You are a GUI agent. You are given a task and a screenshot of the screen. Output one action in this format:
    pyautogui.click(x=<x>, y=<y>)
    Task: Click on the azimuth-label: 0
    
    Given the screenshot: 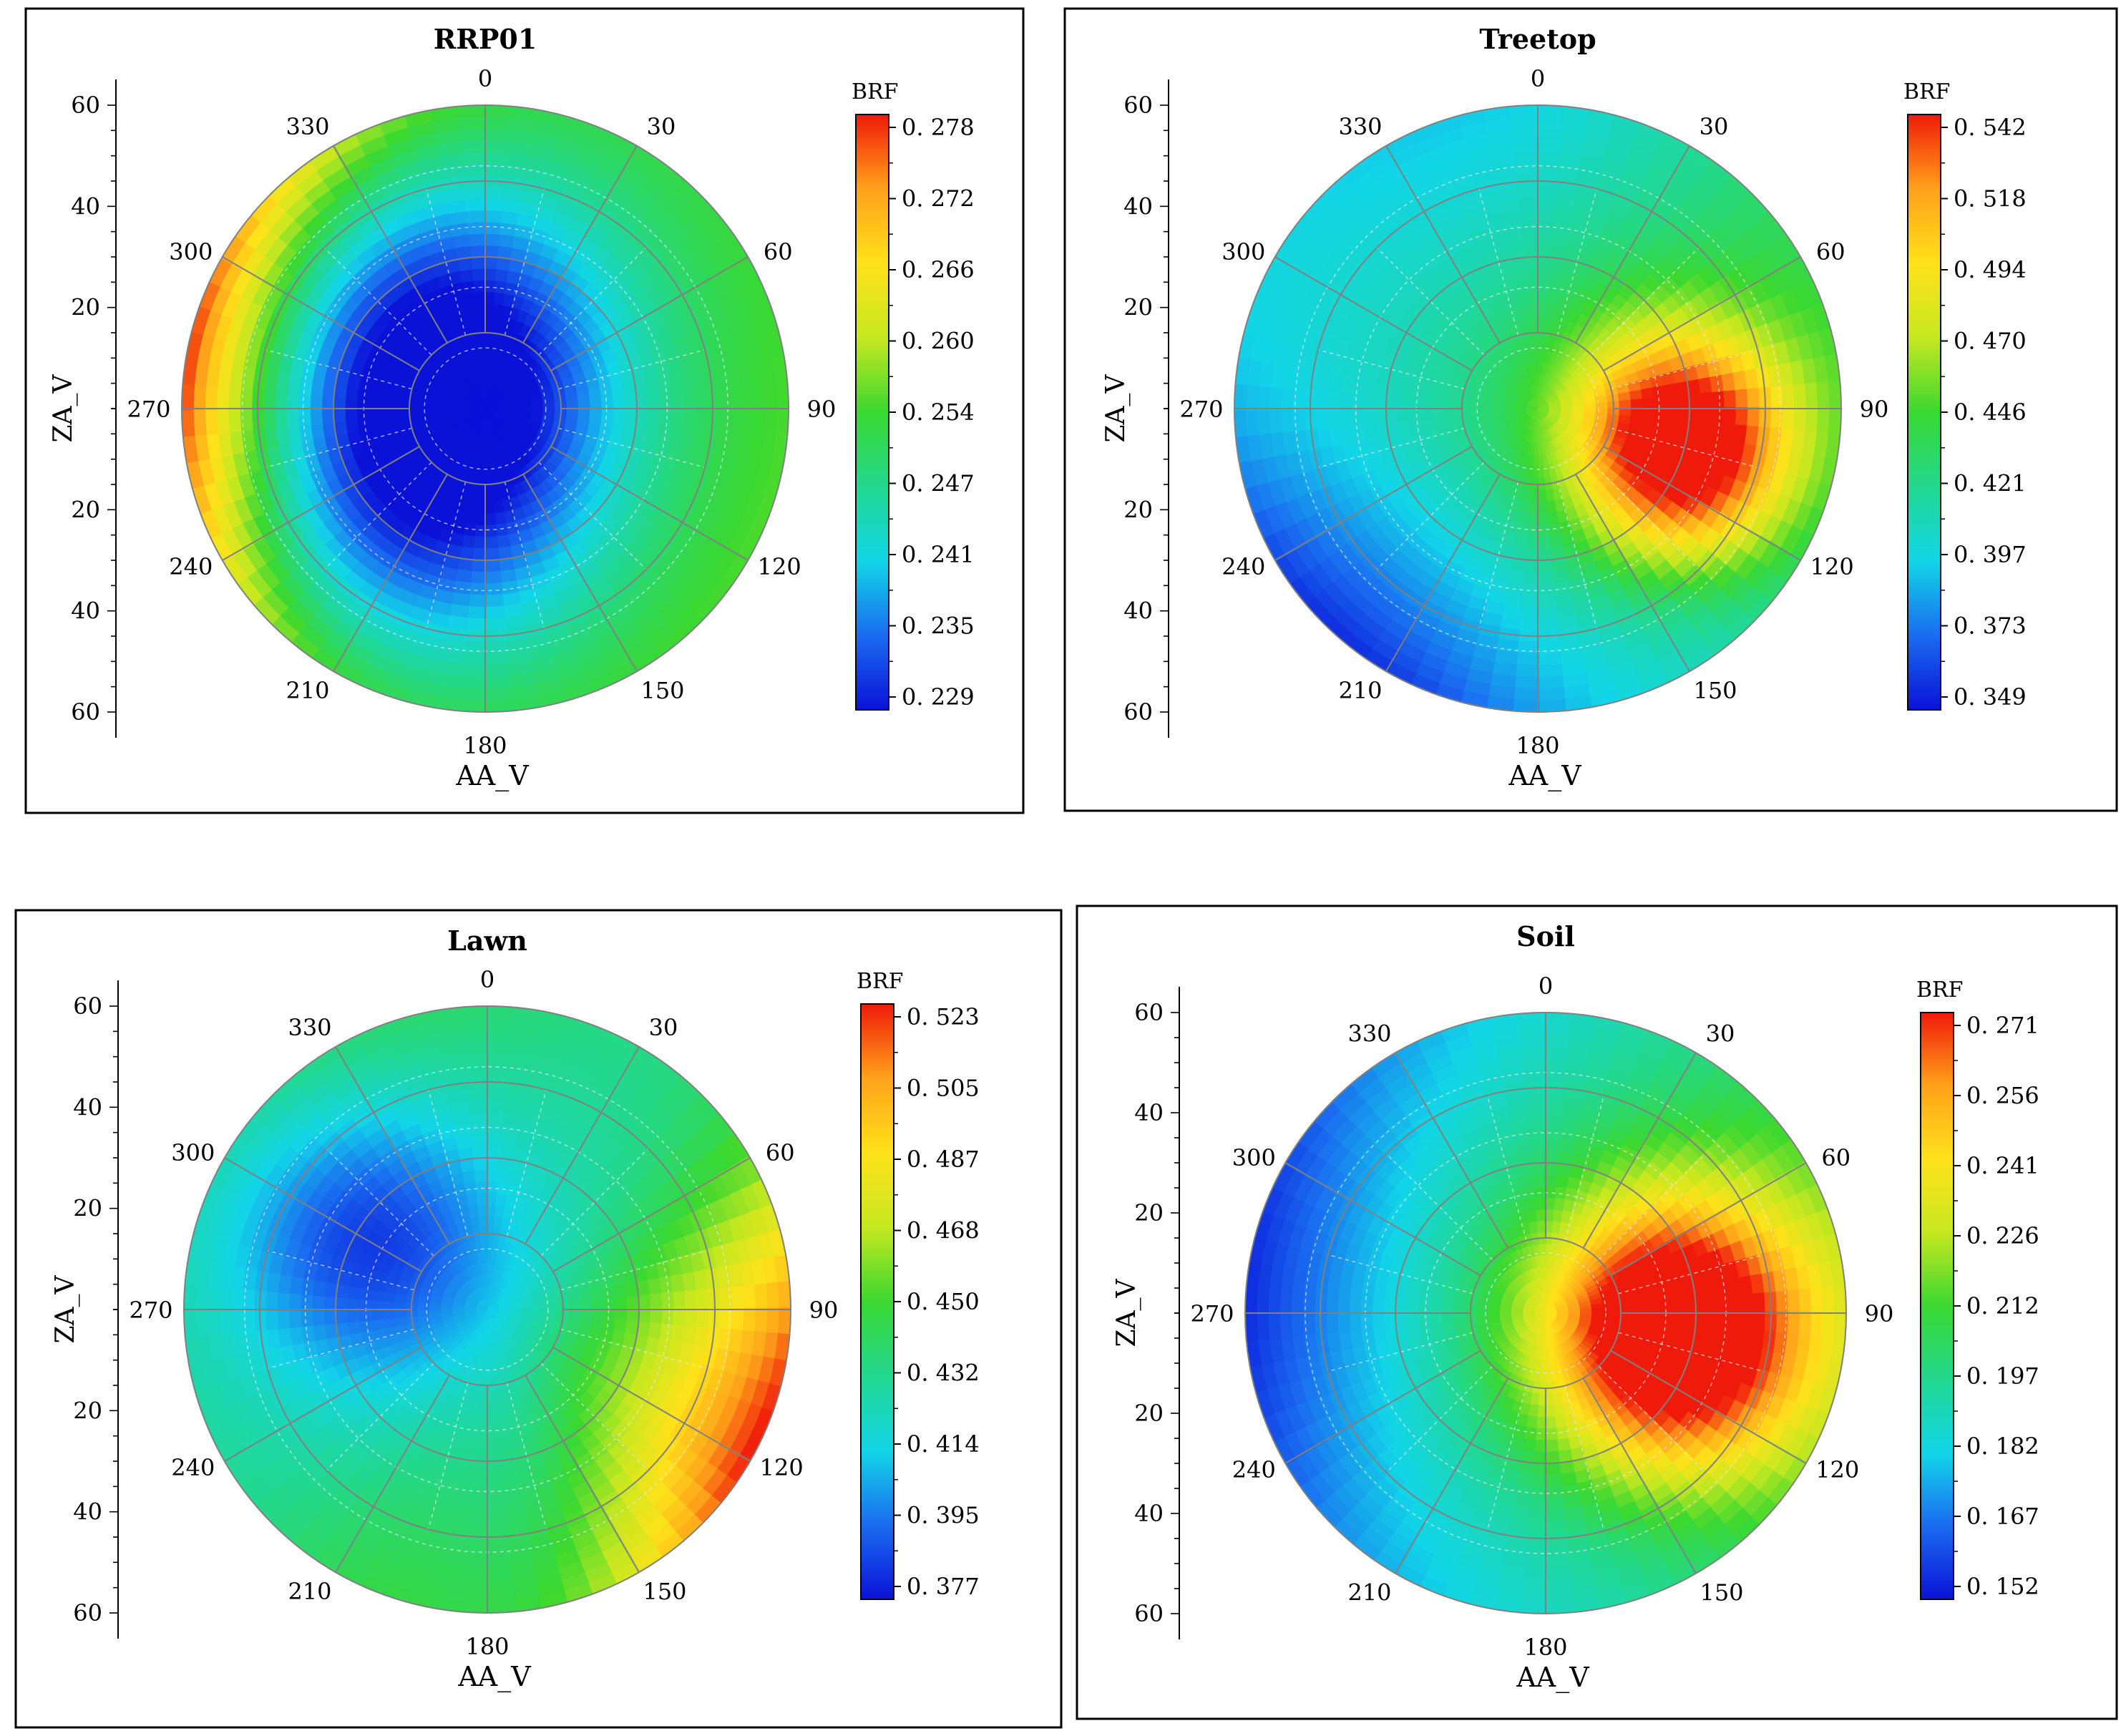 What is the action you would take?
    pyautogui.click(x=485, y=78)
    